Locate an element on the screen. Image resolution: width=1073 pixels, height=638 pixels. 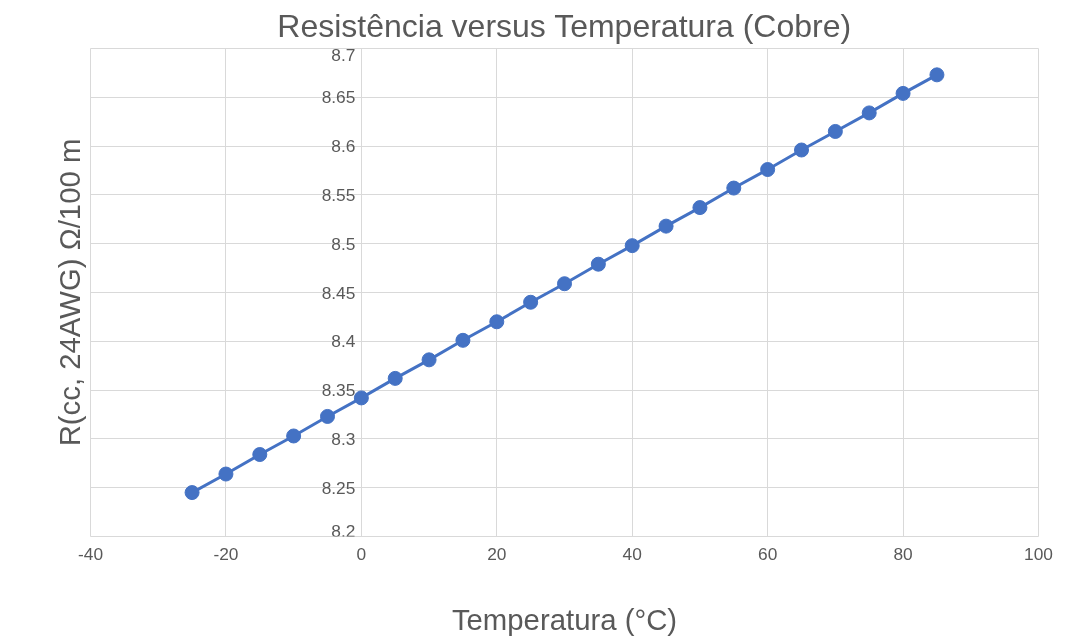
x-tick-label: 60 is located at coordinates (768, 553).